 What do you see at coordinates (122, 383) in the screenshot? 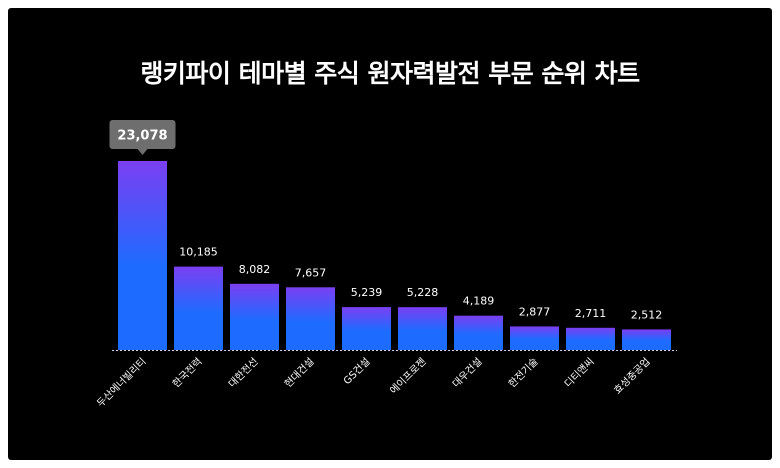
I see `category-label-0: 두산에너빌리티` at bounding box center [122, 383].